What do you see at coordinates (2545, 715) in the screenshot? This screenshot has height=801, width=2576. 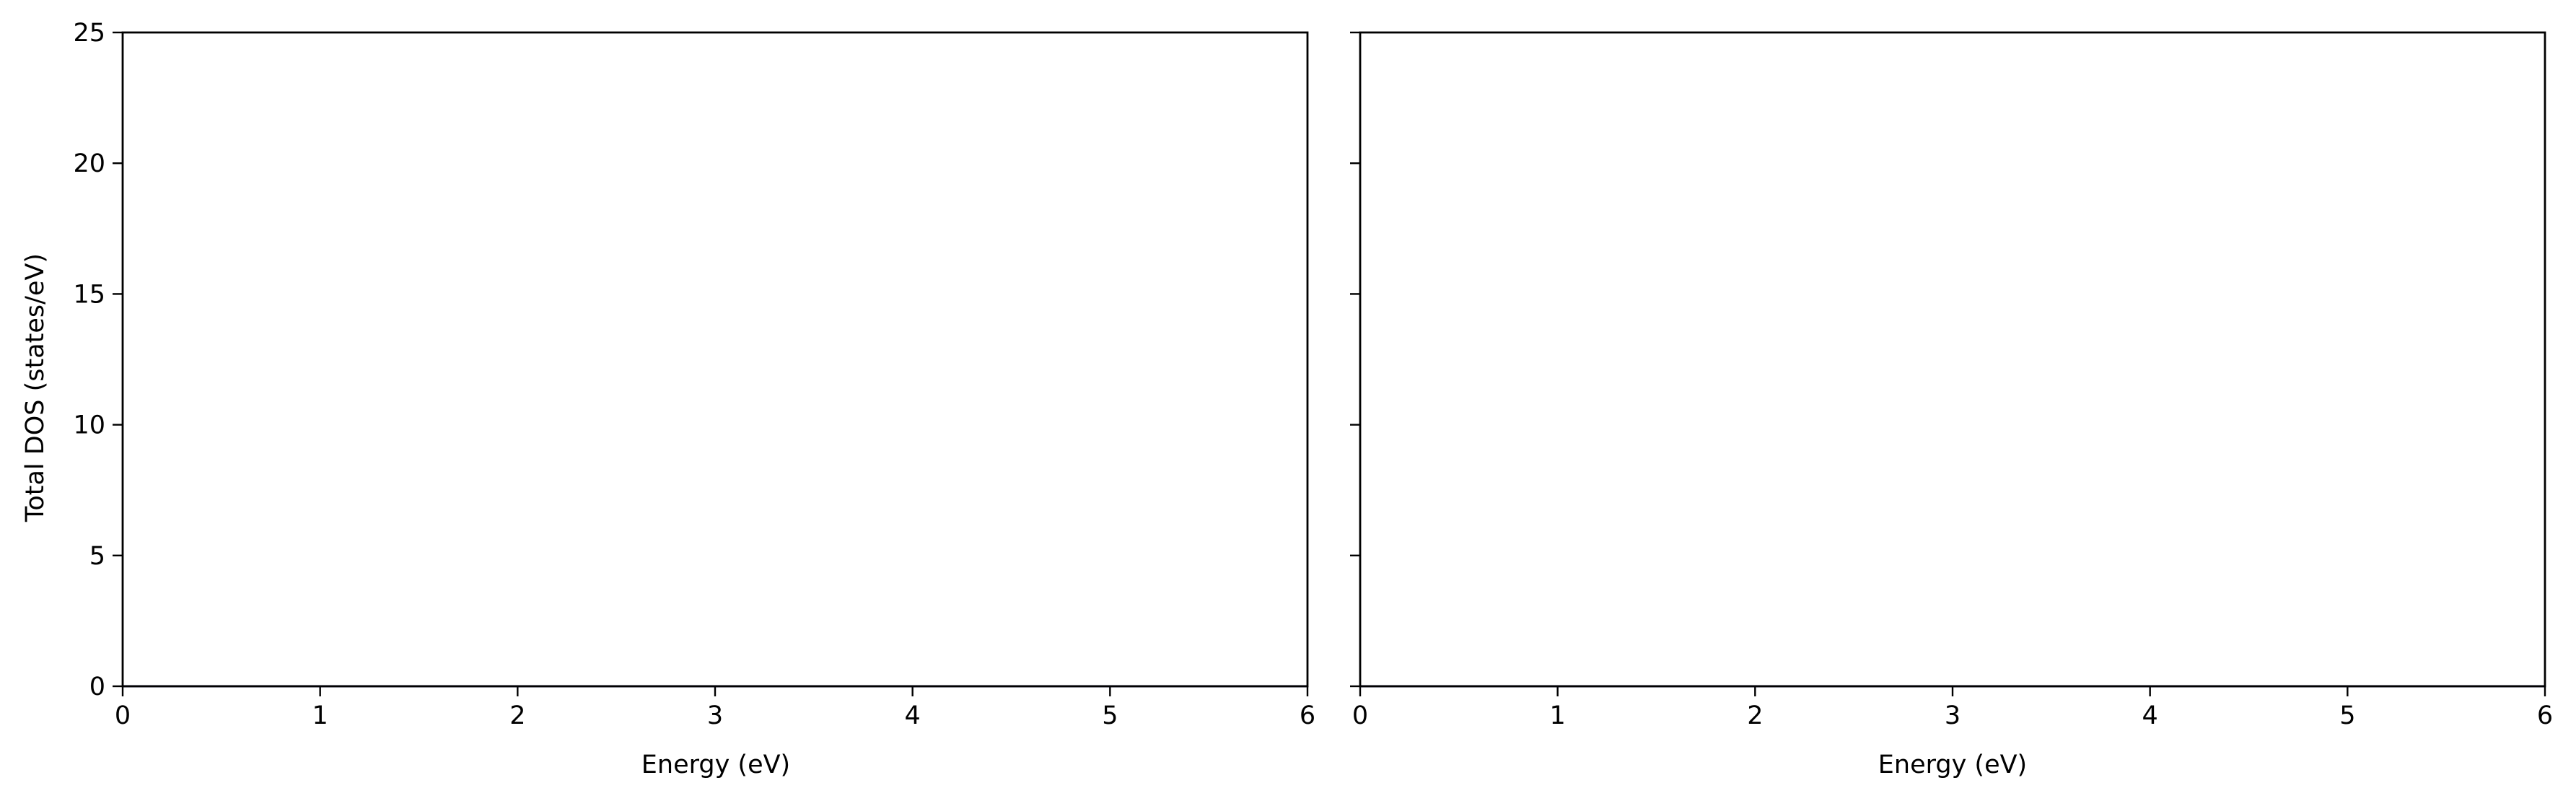 I see `right-x-tick-label: 6` at bounding box center [2545, 715].